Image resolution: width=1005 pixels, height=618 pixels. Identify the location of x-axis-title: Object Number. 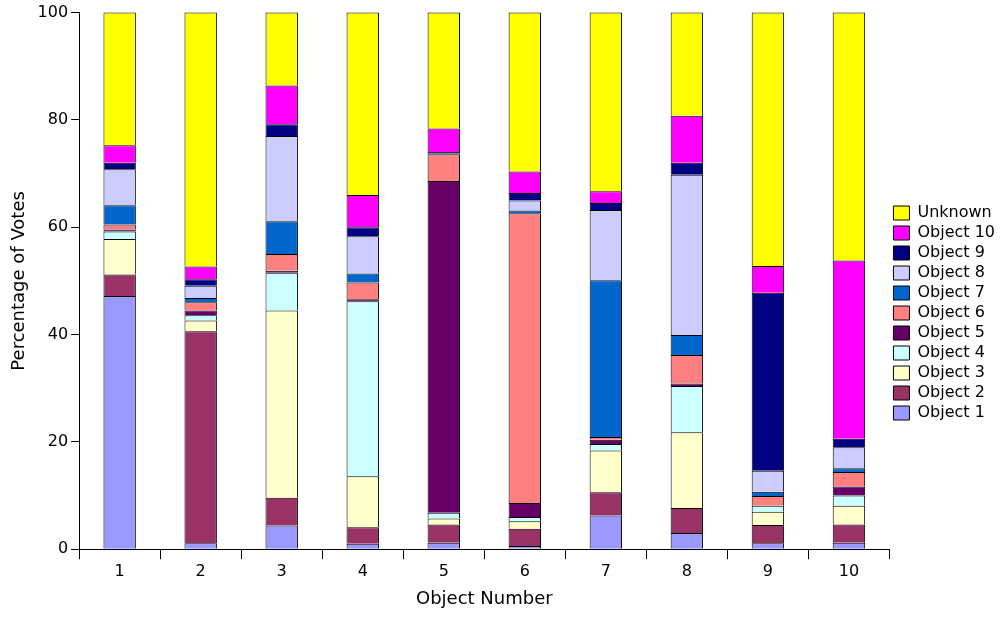
(484, 597).